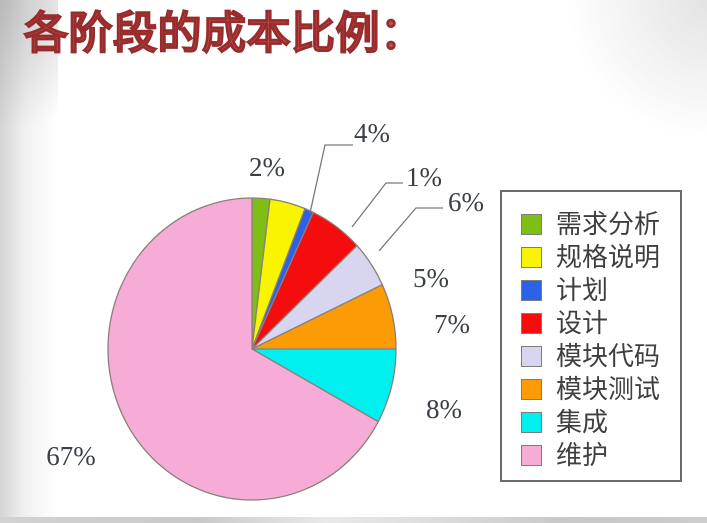 The width and height of the screenshot is (707, 523). I want to click on slice-percent-label-7: 8%, so click(444, 409).